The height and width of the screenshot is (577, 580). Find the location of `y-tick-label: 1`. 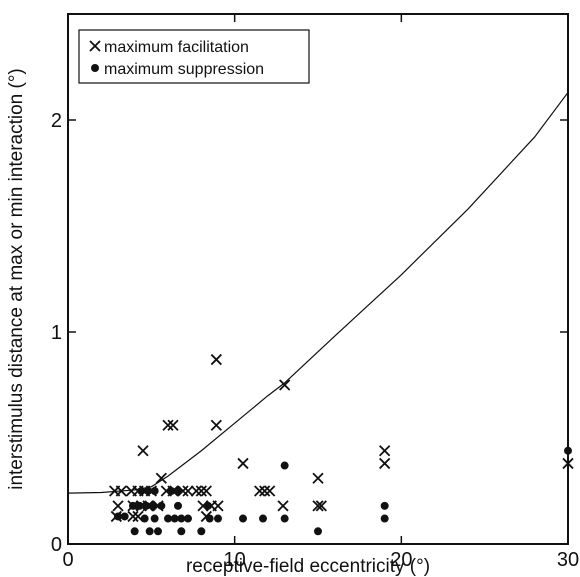

y-tick-label: 1 is located at coordinates (56, 333).